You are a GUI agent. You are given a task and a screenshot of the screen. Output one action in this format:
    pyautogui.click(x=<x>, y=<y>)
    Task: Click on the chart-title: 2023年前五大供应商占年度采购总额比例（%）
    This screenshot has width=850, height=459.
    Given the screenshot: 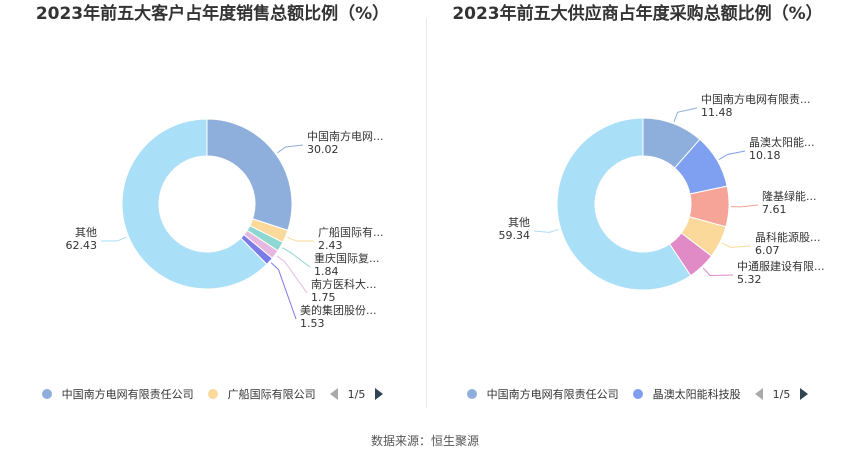 What is the action you would take?
    pyautogui.click(x=637, y=14)
    